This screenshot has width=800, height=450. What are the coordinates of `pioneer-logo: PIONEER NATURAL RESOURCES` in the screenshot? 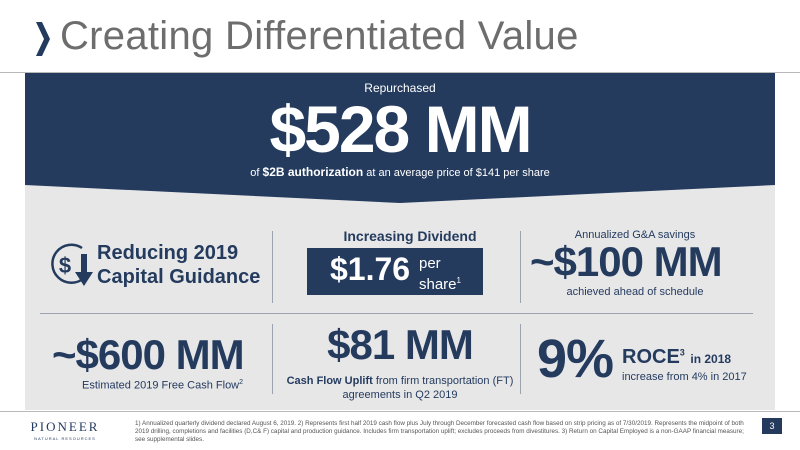 It's located at (65, 430).